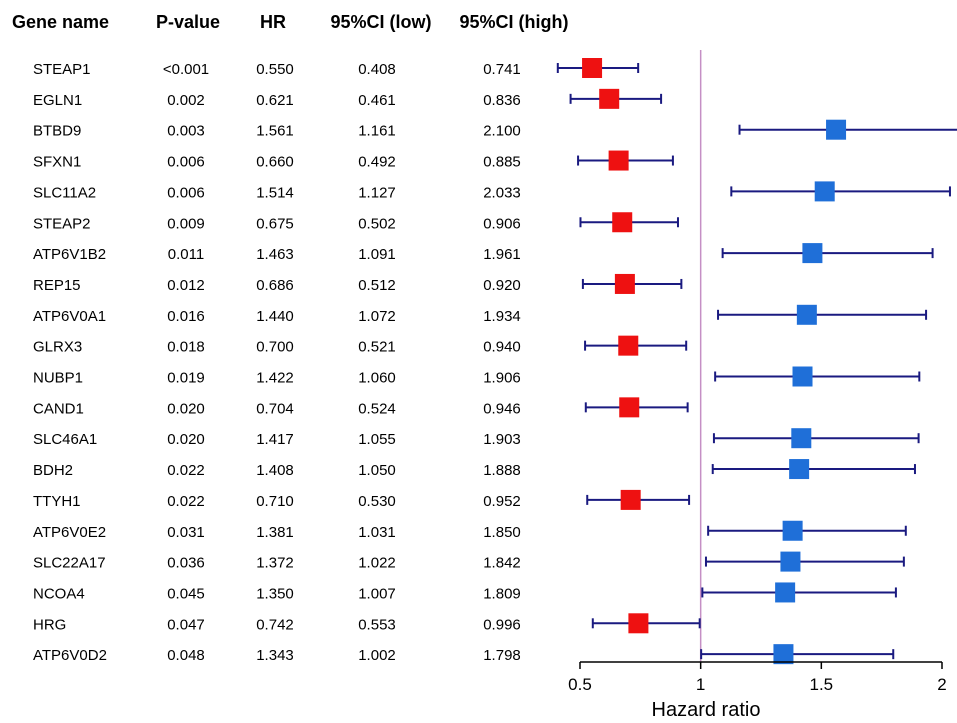 The height and width of the screenshot is (723, 957). Describe the element at coordinates (502, 532) in the screenshot. I see `ci-high-cell: 1.850` at that location.